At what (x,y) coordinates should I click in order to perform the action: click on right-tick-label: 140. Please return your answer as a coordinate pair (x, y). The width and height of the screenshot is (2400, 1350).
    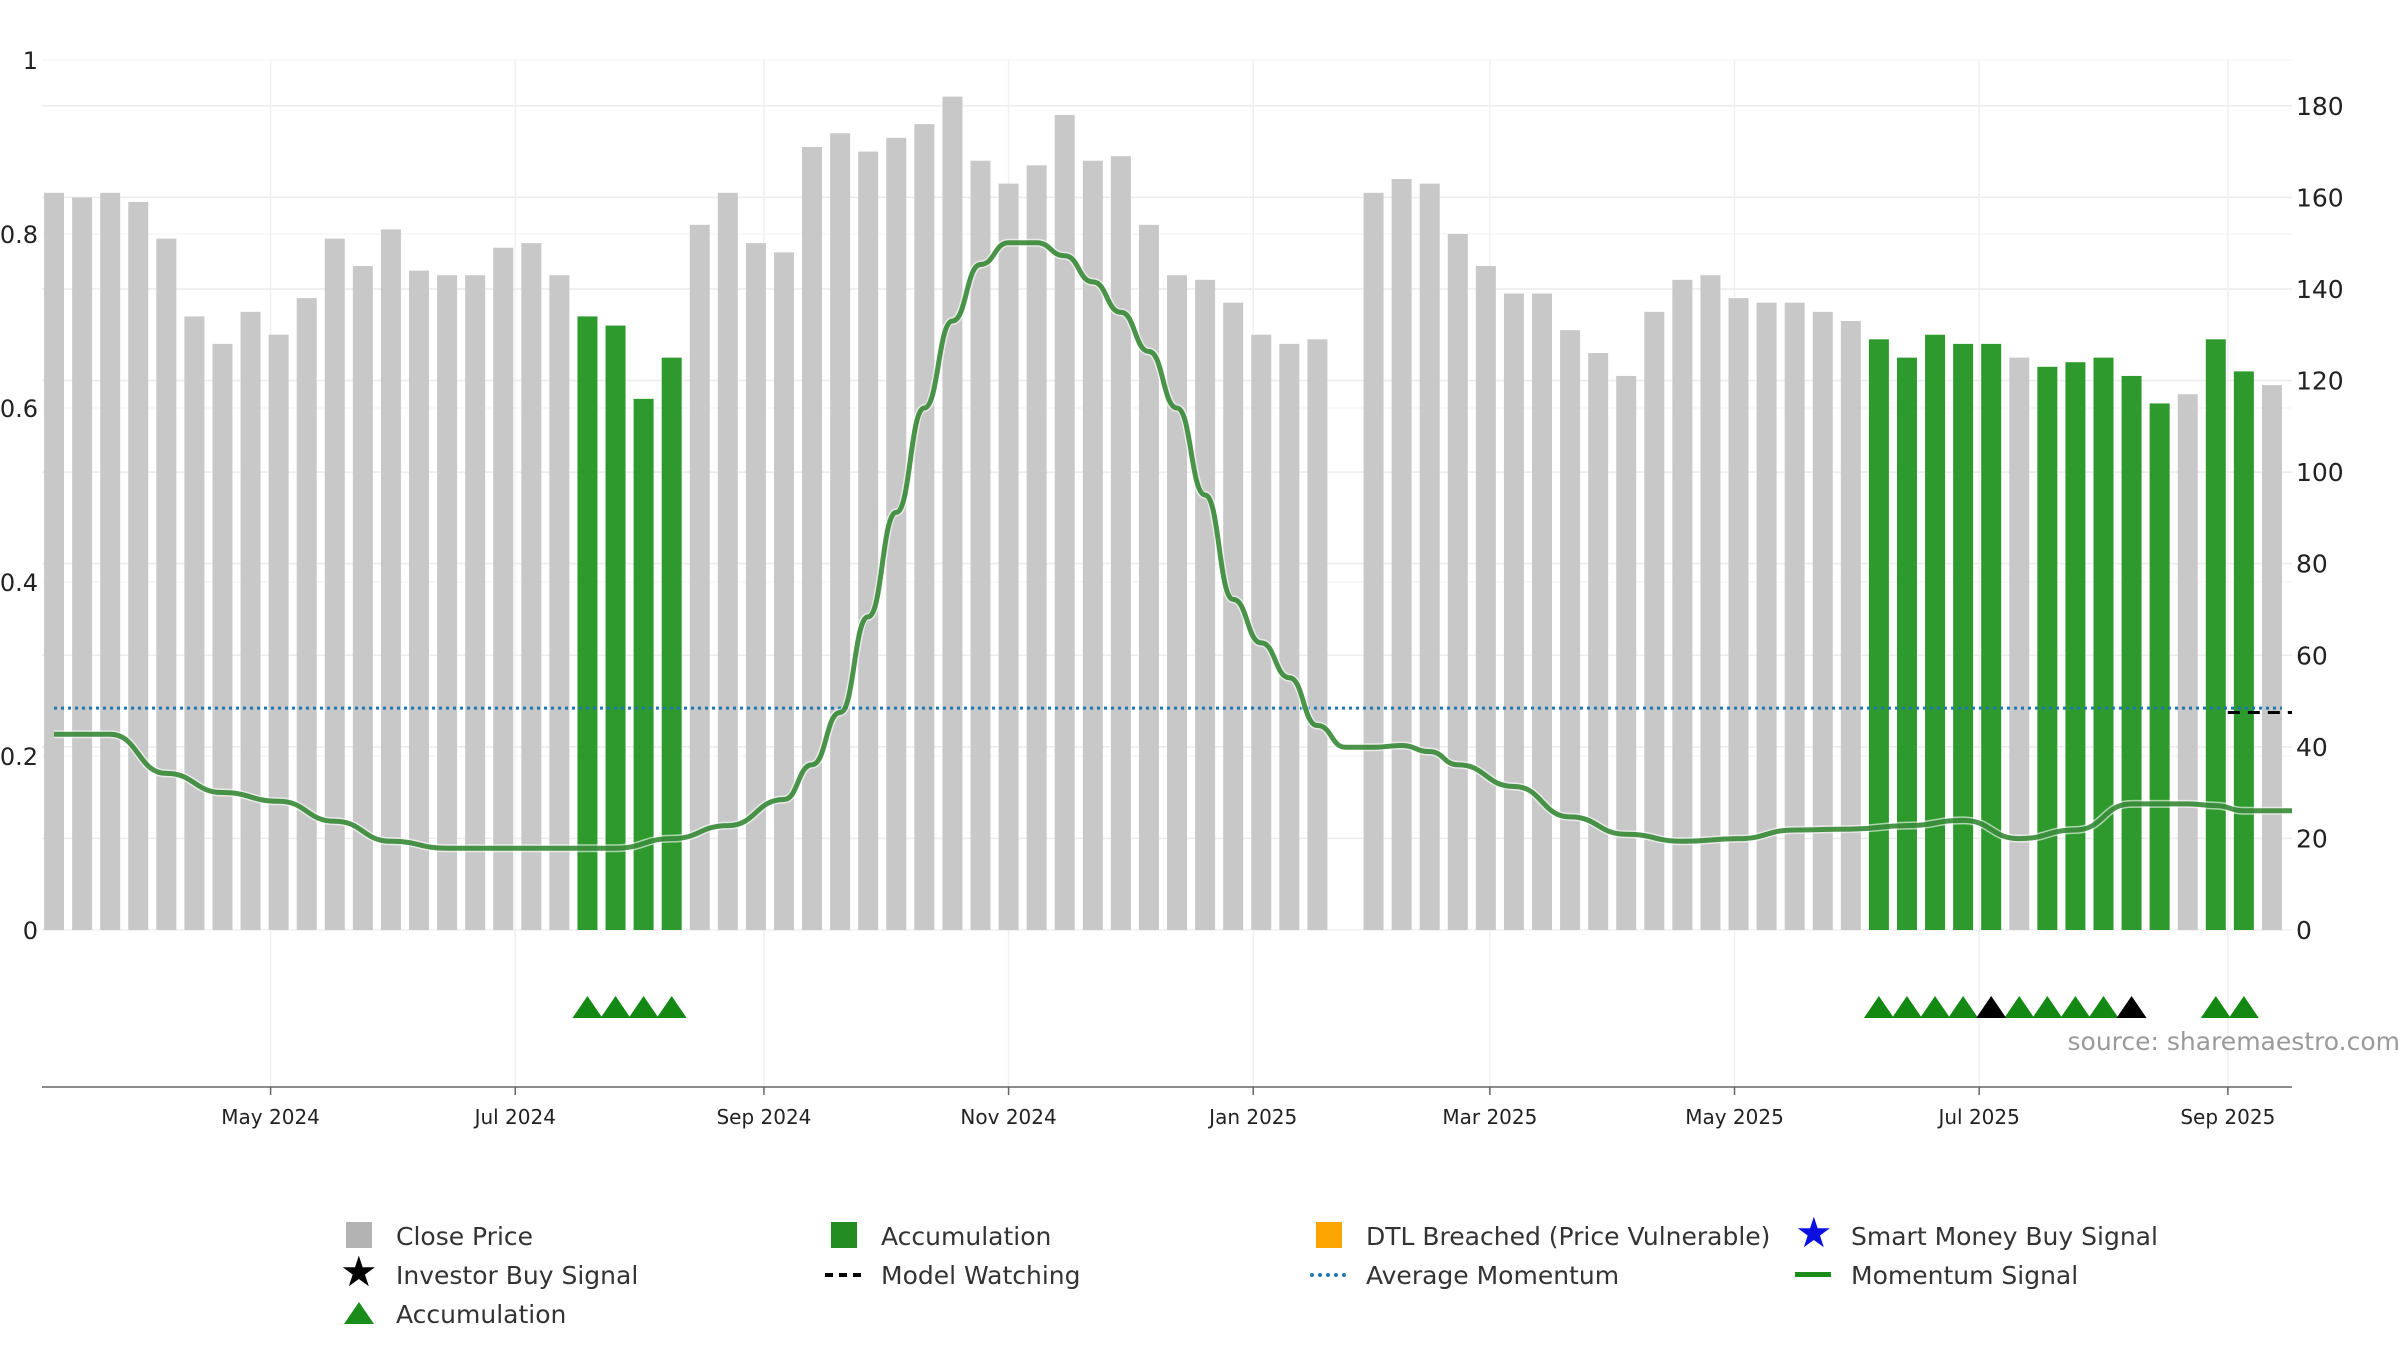
    Looking at the image, I should click on (2320, 289).